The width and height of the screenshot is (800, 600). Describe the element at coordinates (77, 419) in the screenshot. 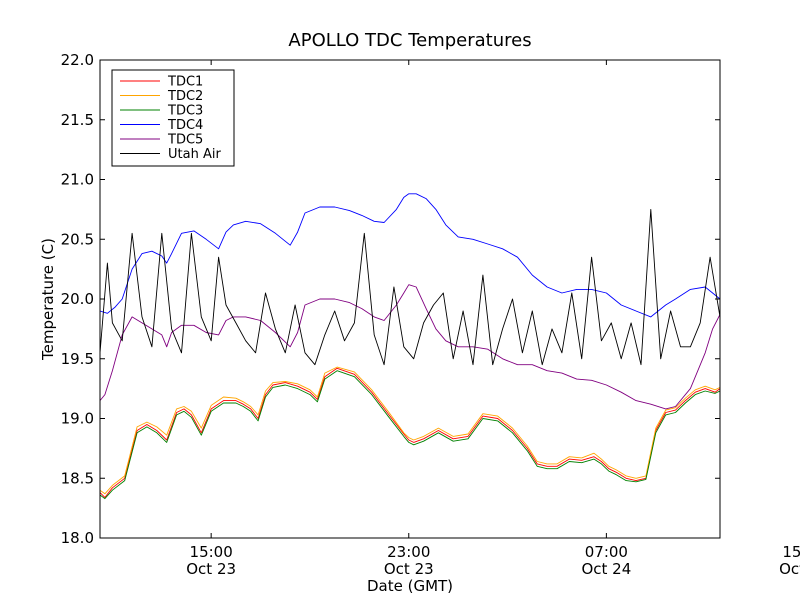

I see `y-tick-label: 19.0` at that location.